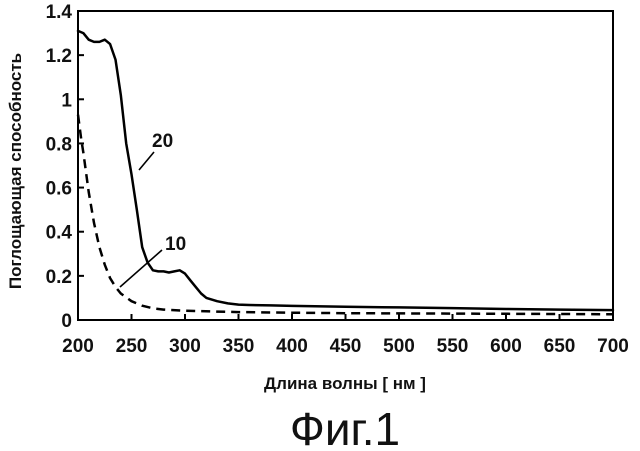 Image resolution: width=640 pixels, height=451 pixels. Describe the element at coordinates (59, 233) in the screenshot. I see `y-tick-label: 0.4` at that location.